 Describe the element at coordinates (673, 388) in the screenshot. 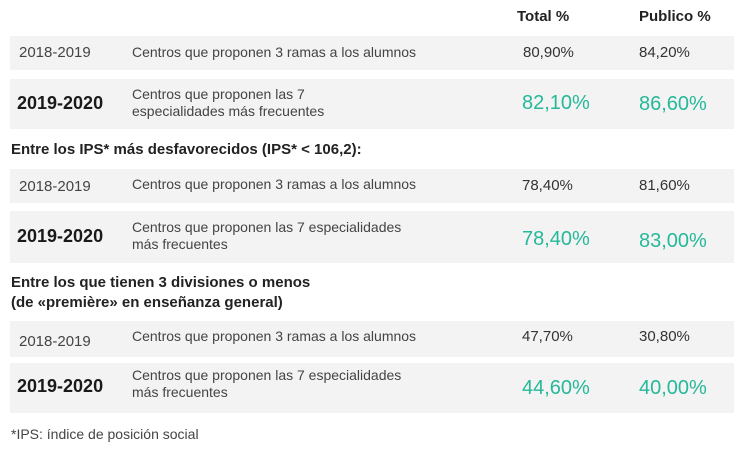

I see `row-publico: 40,00%` at that location.